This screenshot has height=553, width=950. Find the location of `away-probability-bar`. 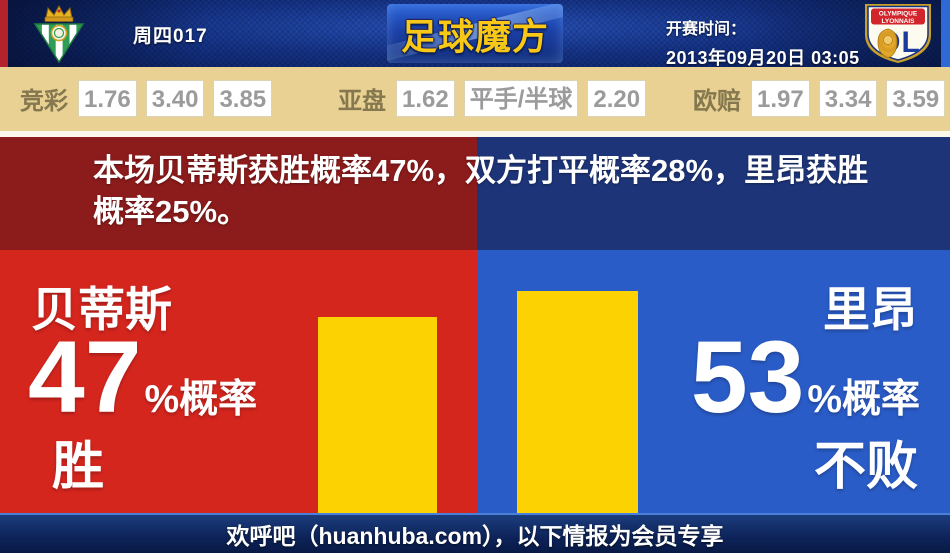

away-probability-bar is located at coordinates (577, 402).